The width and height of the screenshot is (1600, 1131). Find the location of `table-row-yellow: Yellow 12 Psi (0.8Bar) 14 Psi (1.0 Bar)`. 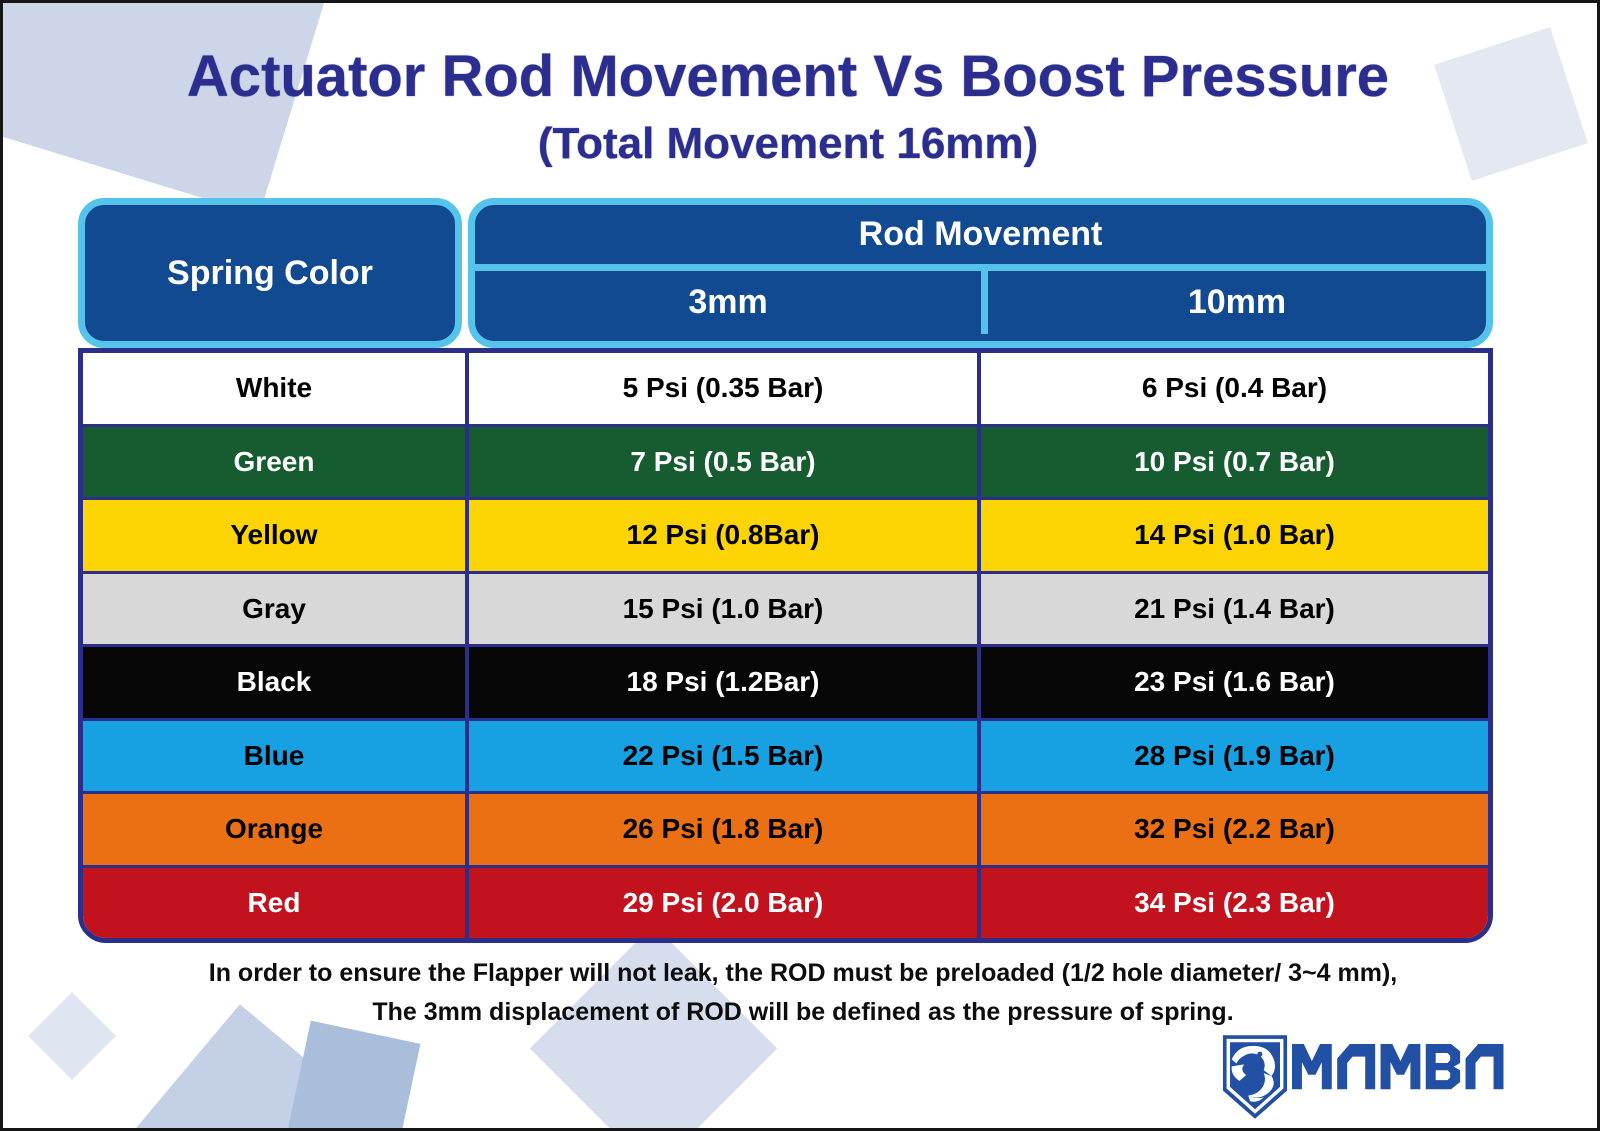

table-row-yellow: Yellow 12 Psi (0.8Bar) 14 Psi (1.0 Bar) is located at coordinates (785, 534).